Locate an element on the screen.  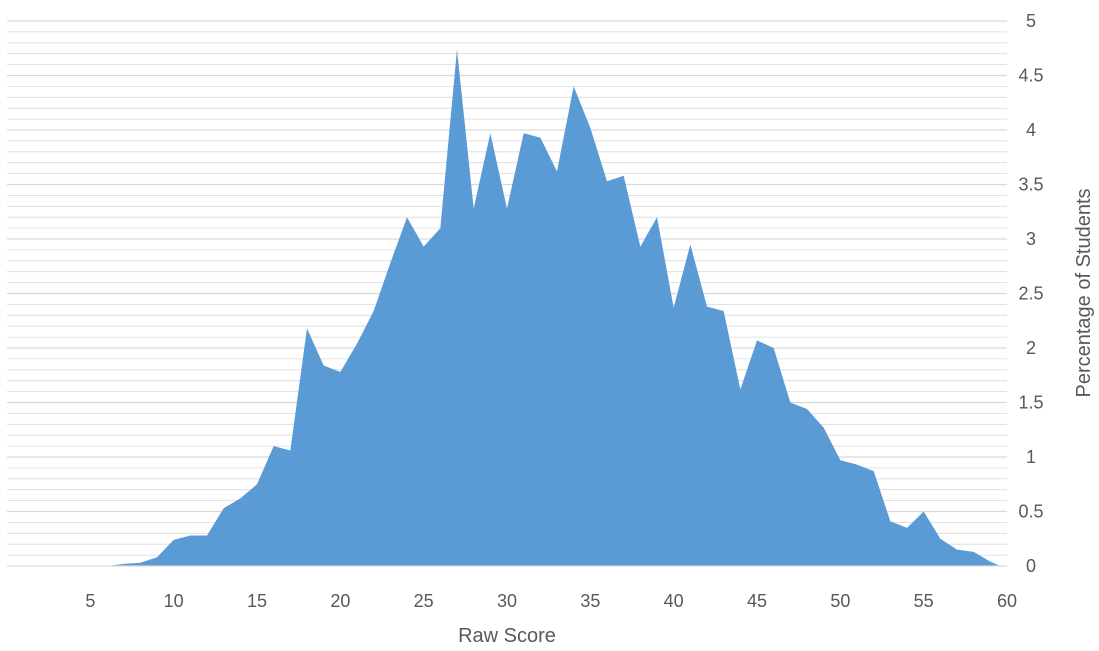
y-axis-ticks: 0 0.5 1 1.5 2 2.5 3 3.5 4 4.5 5 is located at coordinates (1030, 293).